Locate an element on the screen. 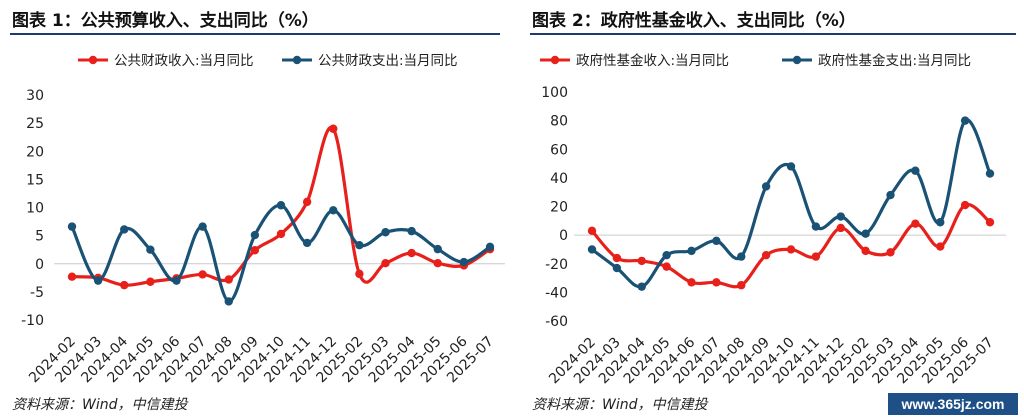  chart-1-source: 资料来源：Wind，中信建投 is located at coordinates (100, 405).